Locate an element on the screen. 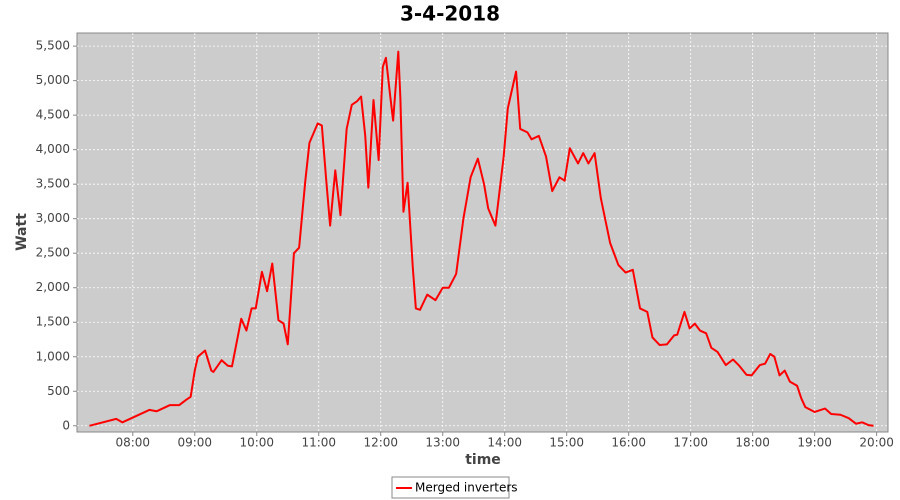 Image resolution: width=900 pixels, height=500 pixels. x-tick-label: 08:00 is located at coordinates (132, 443).